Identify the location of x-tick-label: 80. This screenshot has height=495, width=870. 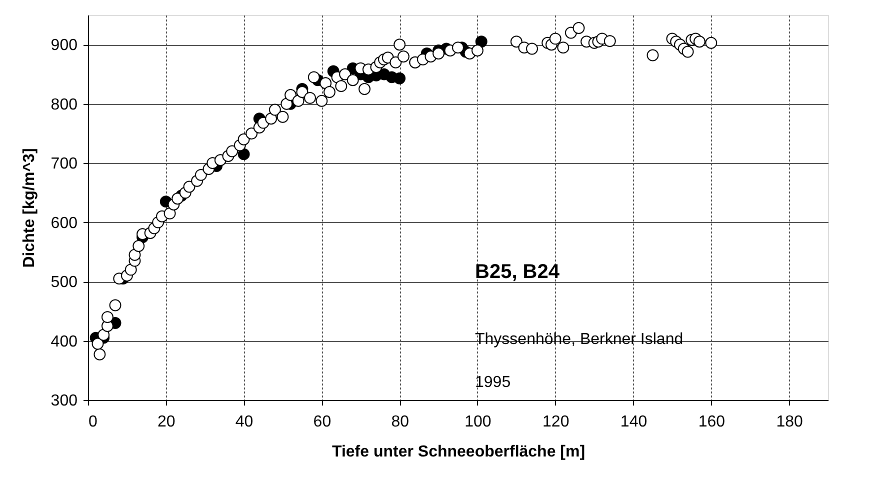
(400, 422).